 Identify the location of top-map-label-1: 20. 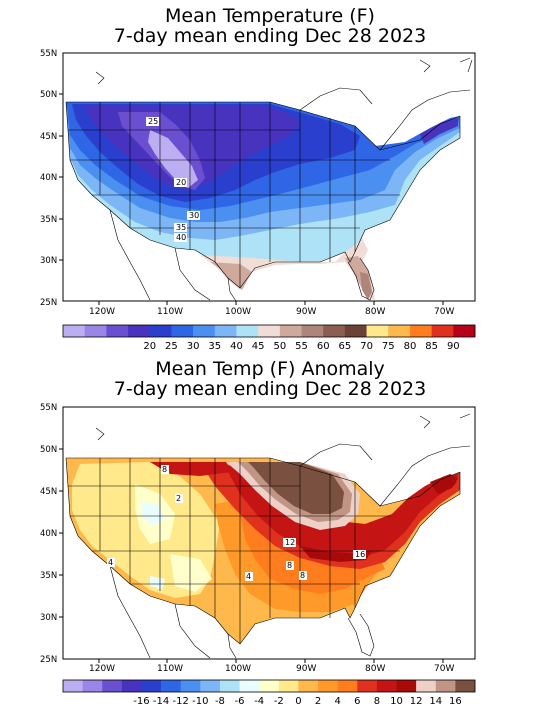
(181, 182).